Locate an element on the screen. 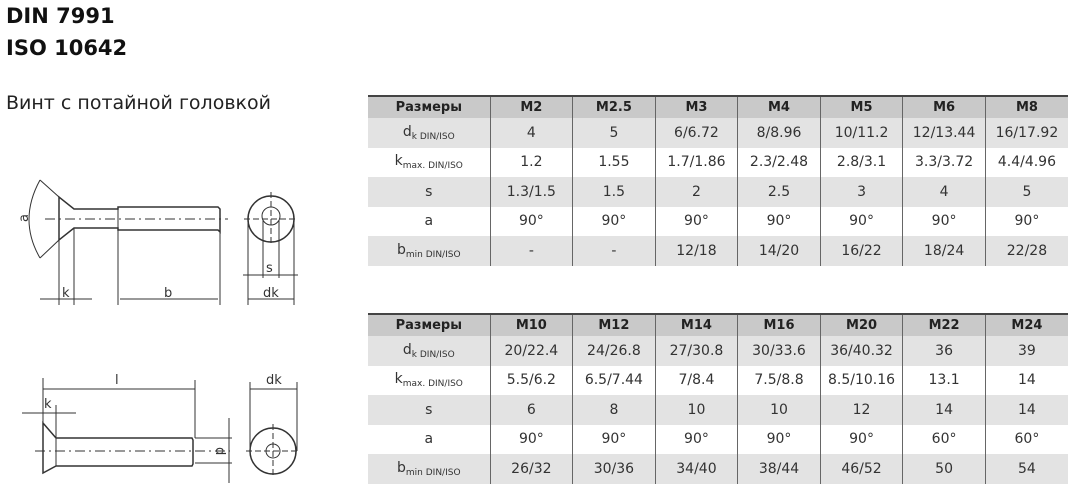 The image size is (1087, 500). row-label: s is located at coordinates (429, 410).